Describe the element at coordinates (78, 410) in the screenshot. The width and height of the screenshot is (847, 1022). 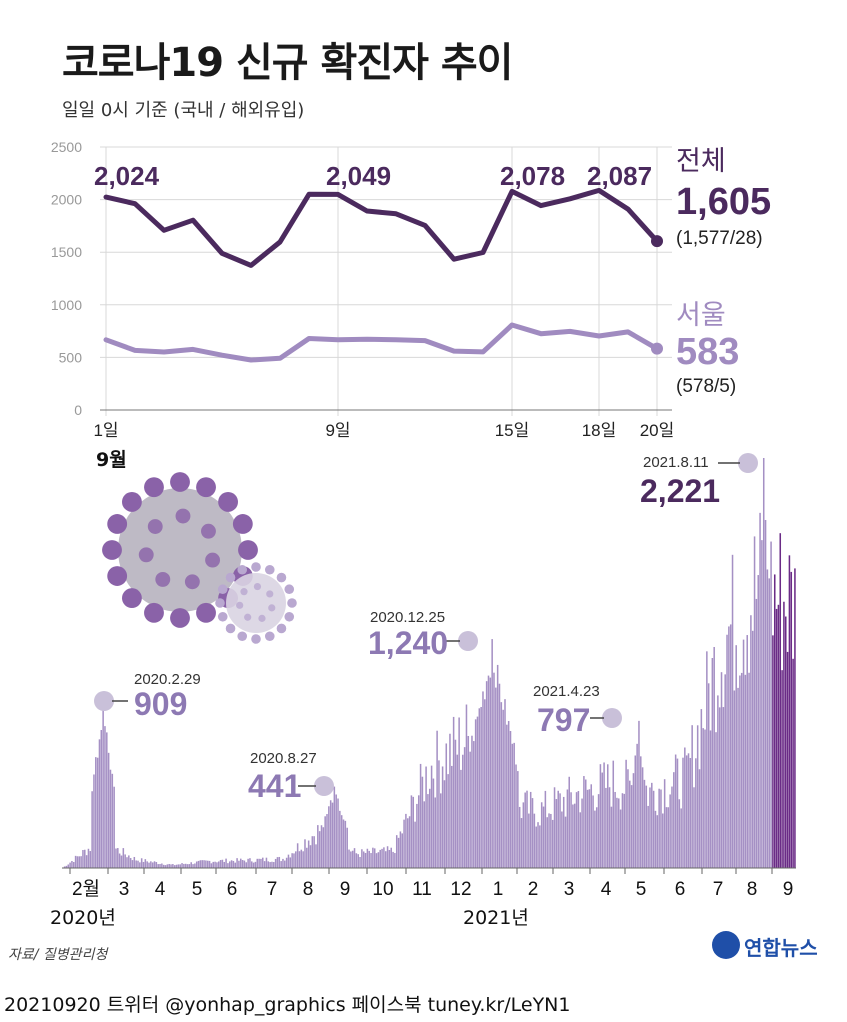
I see `y-tick-label: 0` at that location.